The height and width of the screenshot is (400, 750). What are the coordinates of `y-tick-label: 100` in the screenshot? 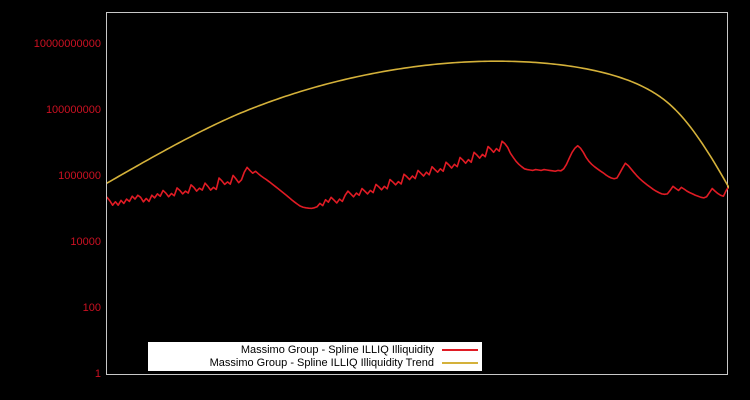 It's located at (91, 308).